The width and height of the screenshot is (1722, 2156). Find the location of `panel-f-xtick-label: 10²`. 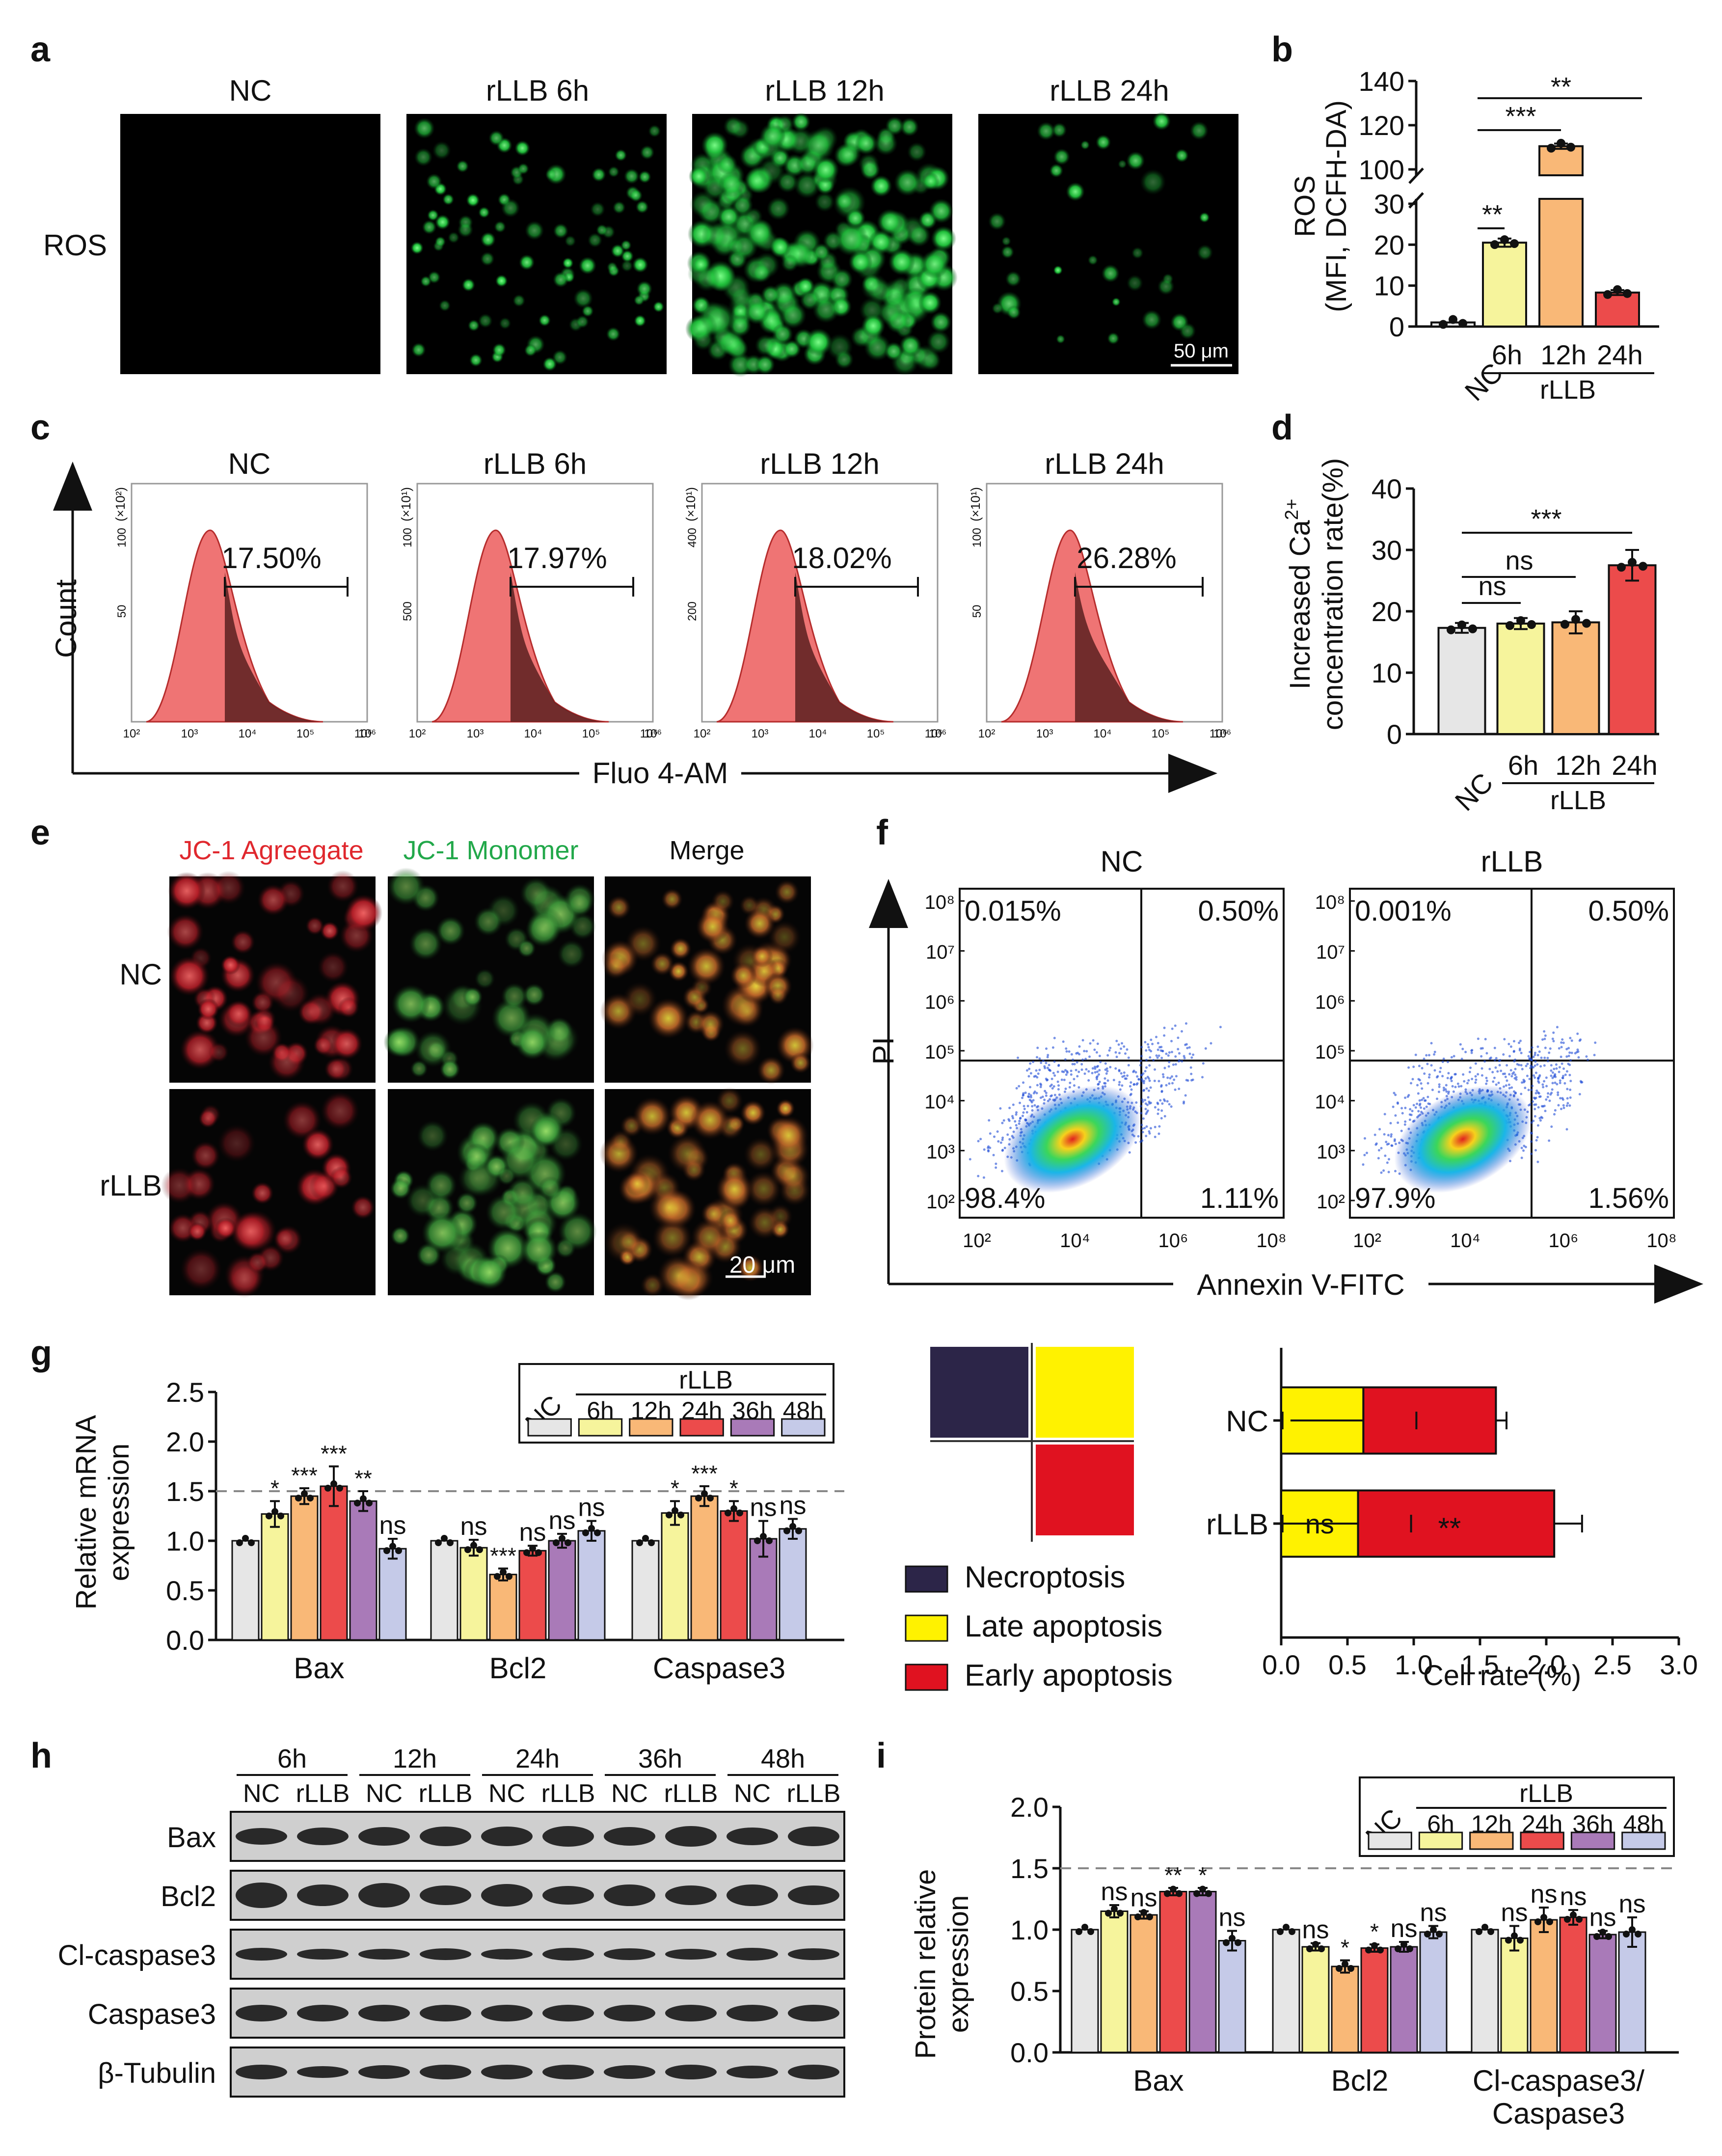

panel-f-xtick-label: 10² is located at coordinates (1367, 1241).